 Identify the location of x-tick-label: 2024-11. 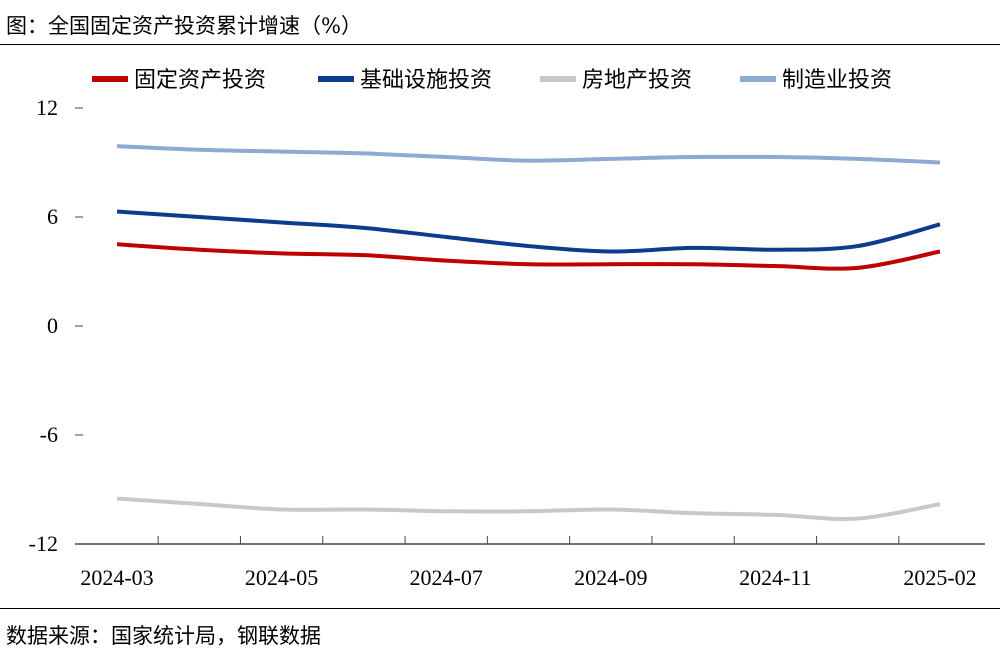
(775, 577).